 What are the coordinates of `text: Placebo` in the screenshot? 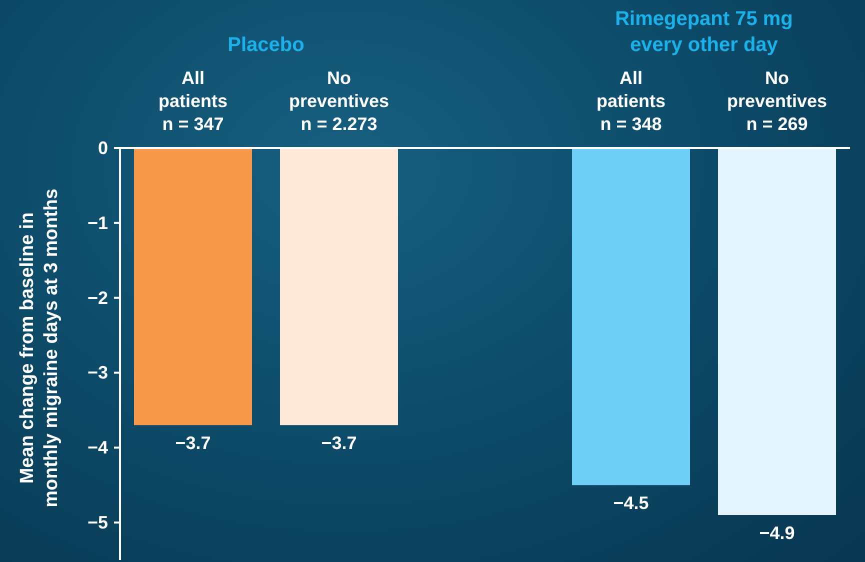 It's located at (266, 45).